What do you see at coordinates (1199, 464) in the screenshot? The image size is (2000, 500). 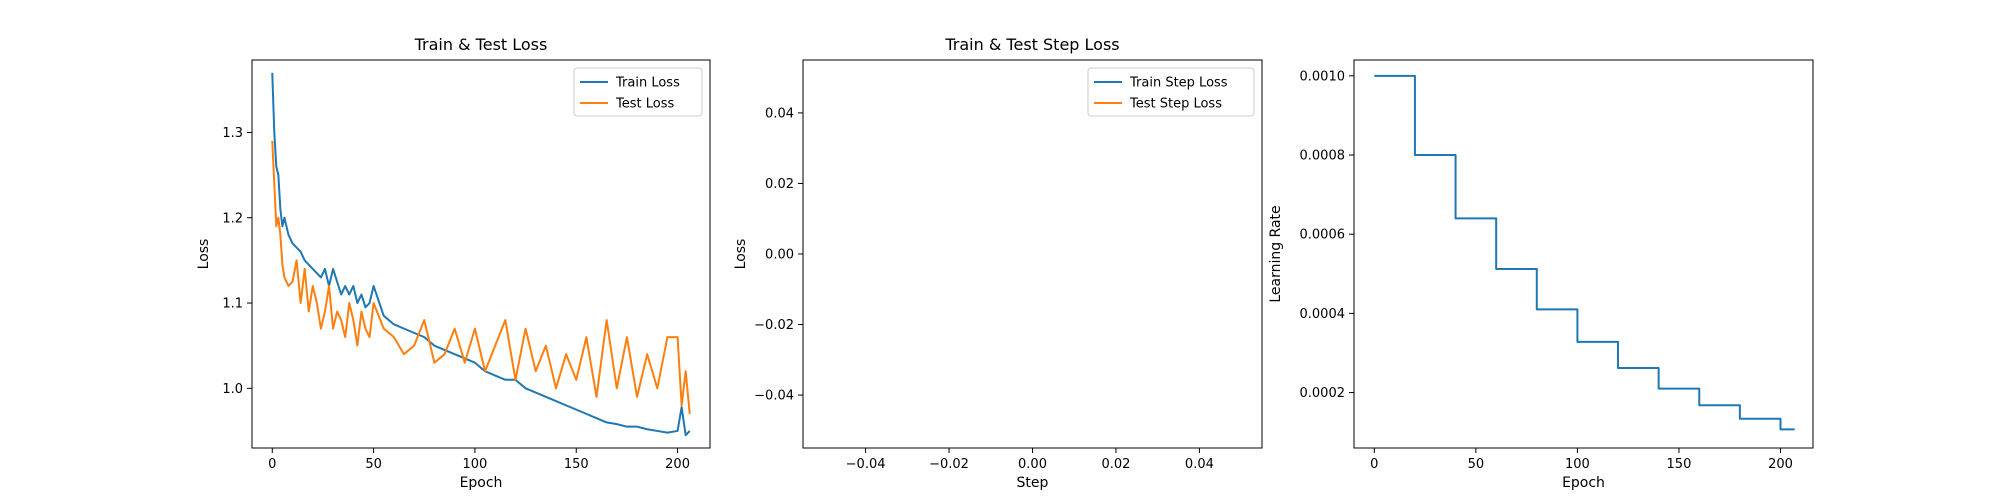 I see `x-tick-label: 0.04` at bounding box center [1199, 464].